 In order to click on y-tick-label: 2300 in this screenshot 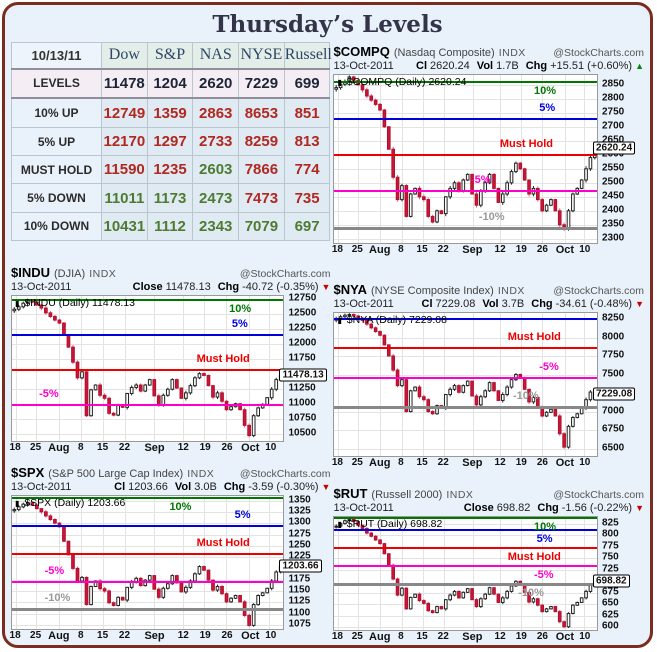, I will do `click(613, 238)`.